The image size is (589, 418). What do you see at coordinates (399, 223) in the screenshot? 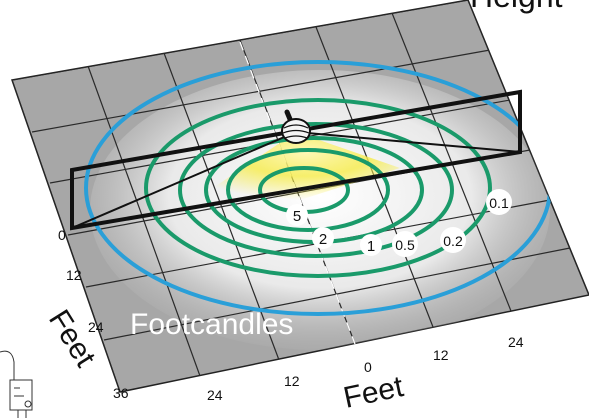
I see `contour-labels: 5 2 1 0.5 0.2 0.1` at bounding box center [399, 223].